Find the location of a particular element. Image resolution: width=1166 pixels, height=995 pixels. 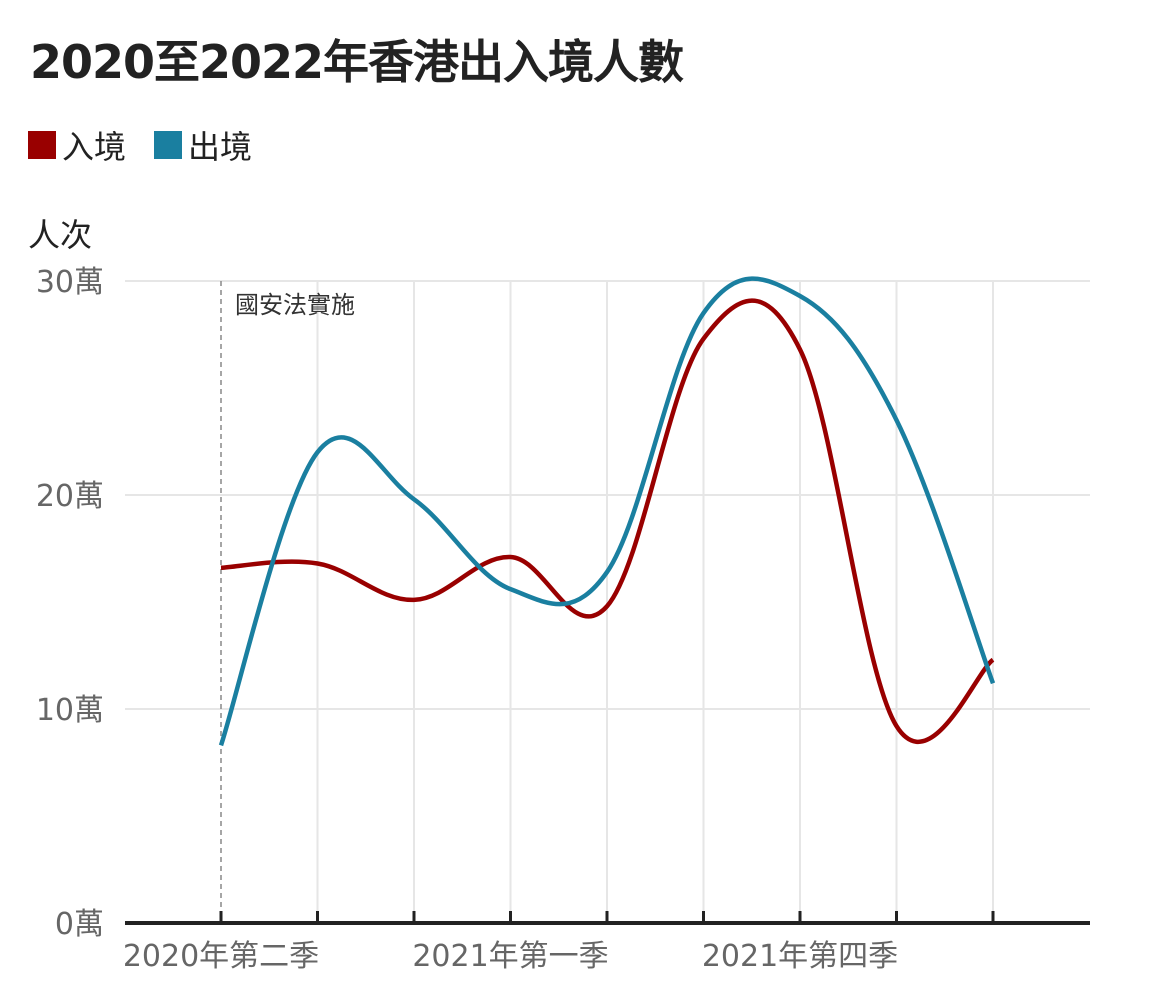

legend-swatch-inbound is located at coordinates (42, 145).